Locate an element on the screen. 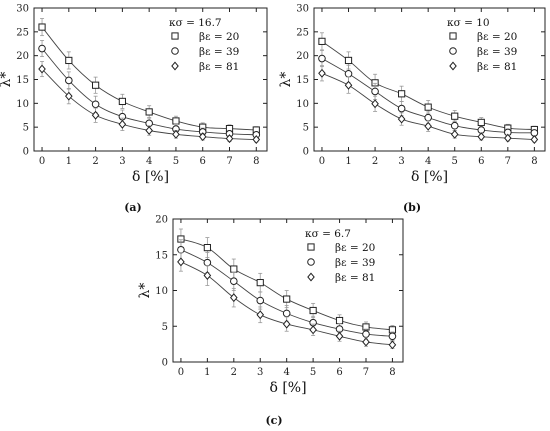  y-tick-label: 15 is located at coordinates (161, 255).